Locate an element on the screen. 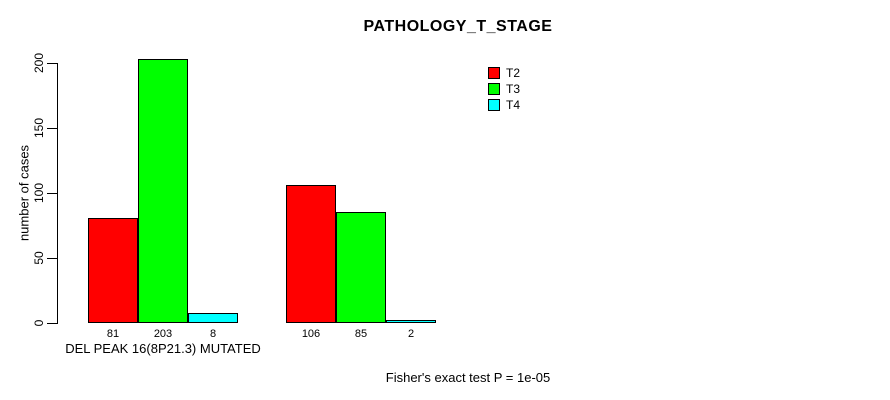 Image resolution: width=890 pixels, height=400 pixels. bar-value-label: 85 is located at coordinates (361, 334).